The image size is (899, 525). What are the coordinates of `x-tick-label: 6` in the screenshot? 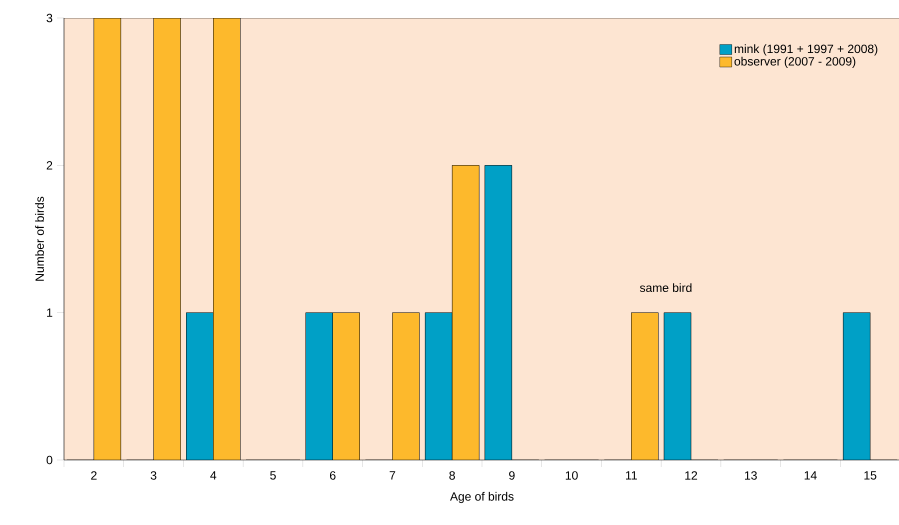 It's located at (333, 475).